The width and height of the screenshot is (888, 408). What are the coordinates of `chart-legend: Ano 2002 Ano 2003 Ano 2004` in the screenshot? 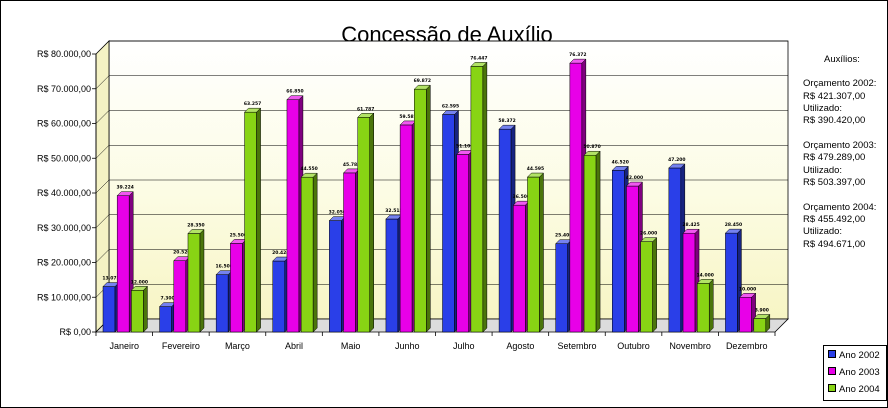 It's located at (855, 373).